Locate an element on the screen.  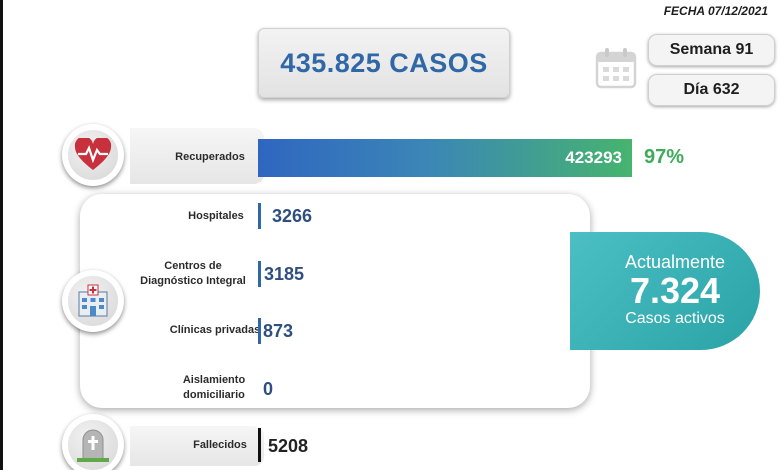
report-date: FECHA 07/12/2021 is located at coordinates (715, 11).